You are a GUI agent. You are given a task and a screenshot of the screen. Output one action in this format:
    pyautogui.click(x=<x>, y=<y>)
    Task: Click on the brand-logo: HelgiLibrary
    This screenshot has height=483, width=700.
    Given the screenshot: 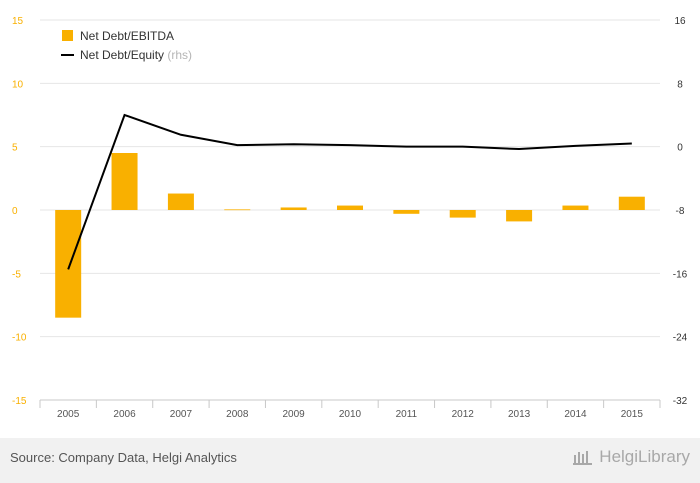 What is the action you would take?
    pyautogui.click(x=631, y=457)
    